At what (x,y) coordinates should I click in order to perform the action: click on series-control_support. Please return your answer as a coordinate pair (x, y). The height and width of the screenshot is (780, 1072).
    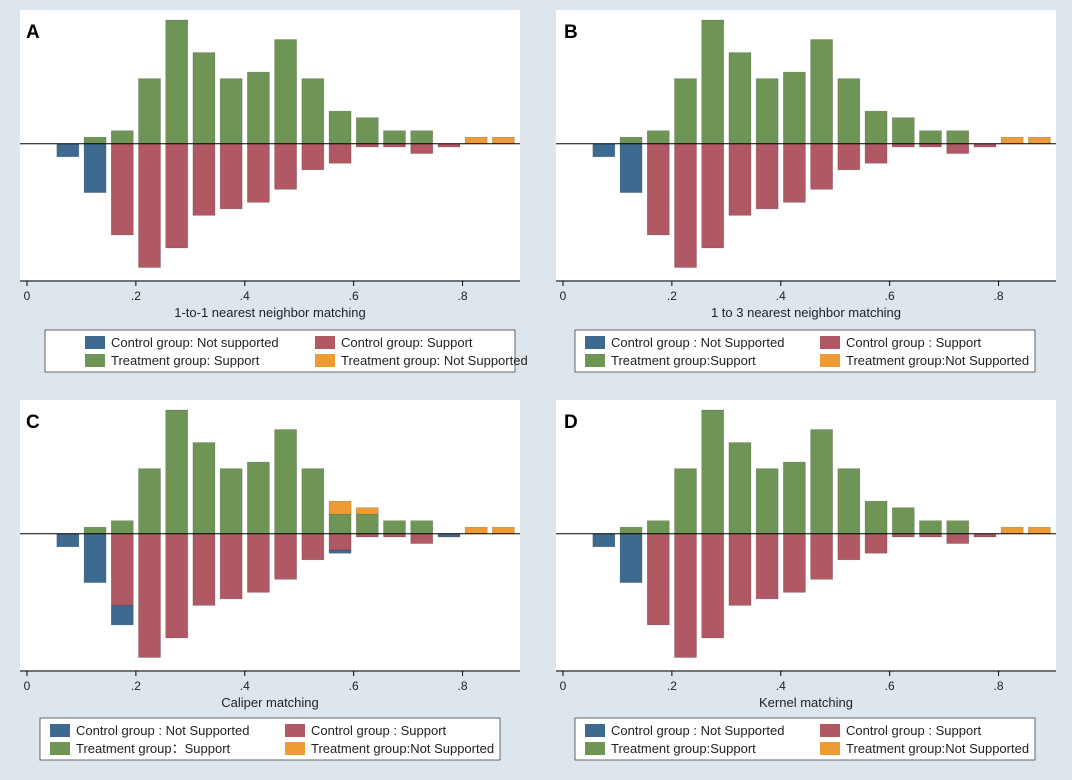
    Looking at the image, I should click on (821, 595).